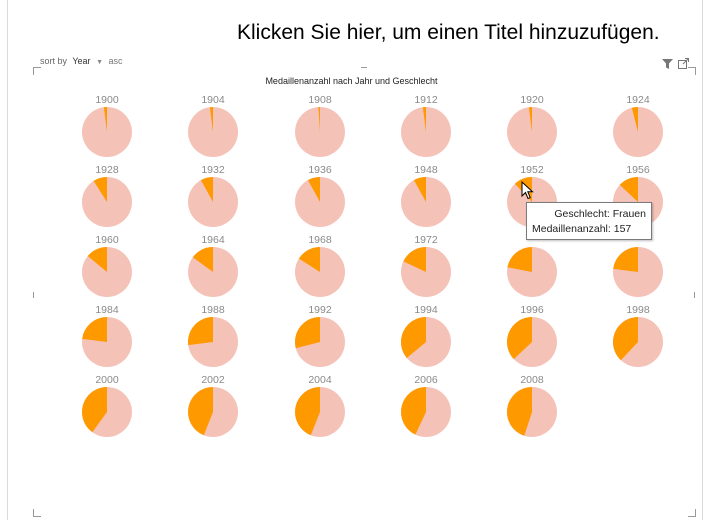 The height and width of the screenshot is (520, 703). Describe the element at coordinates (97, 259) in the screenshot. I see `pie-slice-frauen-1960` at that location.